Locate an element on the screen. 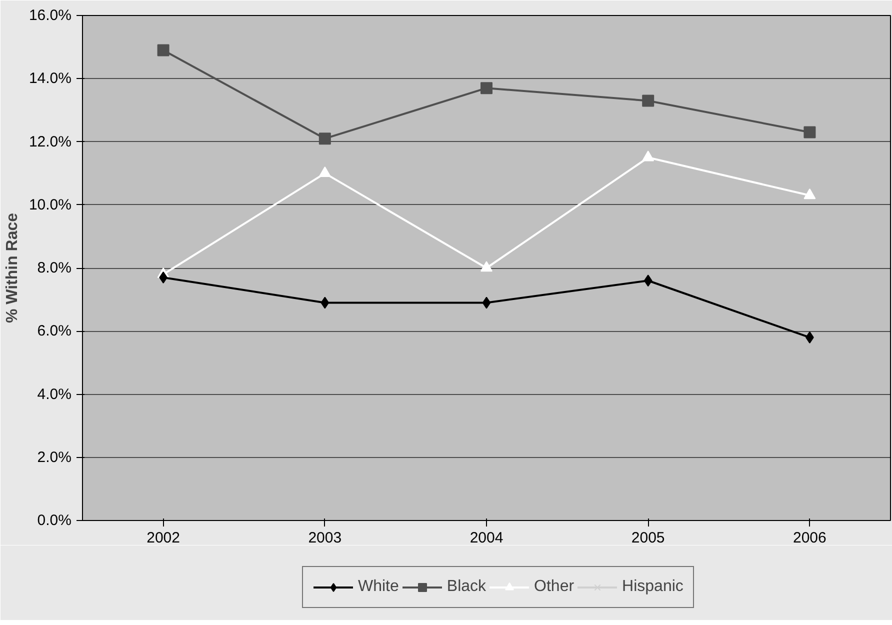  x-tick-label: 2002 is located at coordinates (163, 538).